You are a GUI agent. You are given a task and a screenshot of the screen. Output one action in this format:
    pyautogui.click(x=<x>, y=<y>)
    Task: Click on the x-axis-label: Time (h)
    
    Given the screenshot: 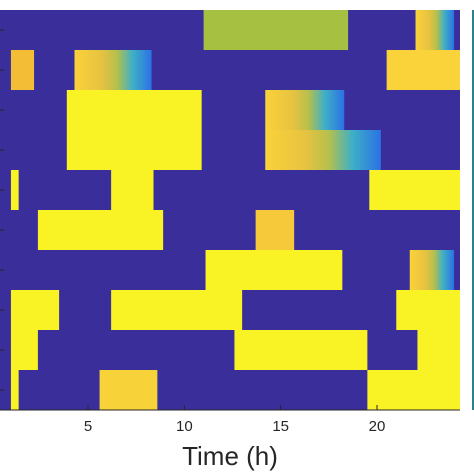 What is the action you would take?
    pyautogui.click(x=230, y=456)
    